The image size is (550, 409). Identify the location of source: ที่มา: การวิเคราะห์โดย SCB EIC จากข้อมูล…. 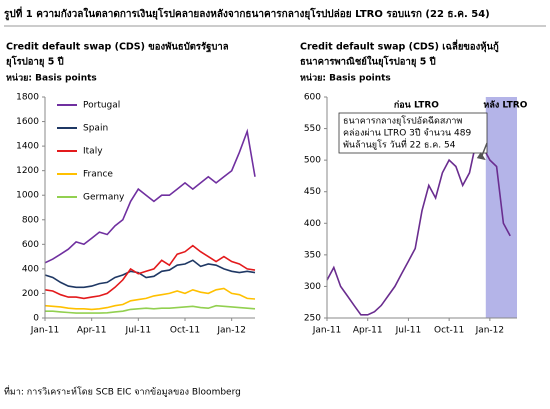
(122, 391).